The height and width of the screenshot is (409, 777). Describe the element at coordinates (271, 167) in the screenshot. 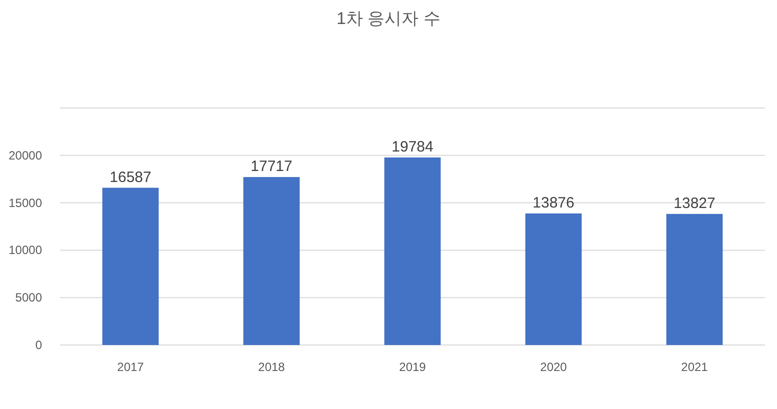

I see `data-label: 17717` at that location.